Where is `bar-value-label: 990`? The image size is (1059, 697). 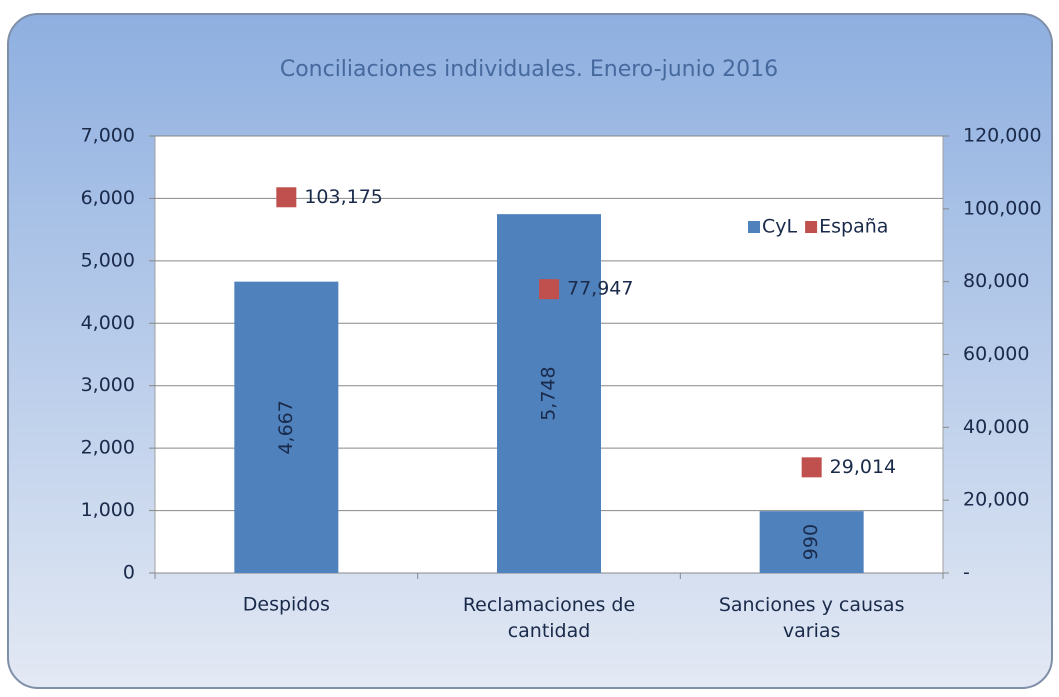
bar-value-label: 990 is located at coordinates (811, 542).